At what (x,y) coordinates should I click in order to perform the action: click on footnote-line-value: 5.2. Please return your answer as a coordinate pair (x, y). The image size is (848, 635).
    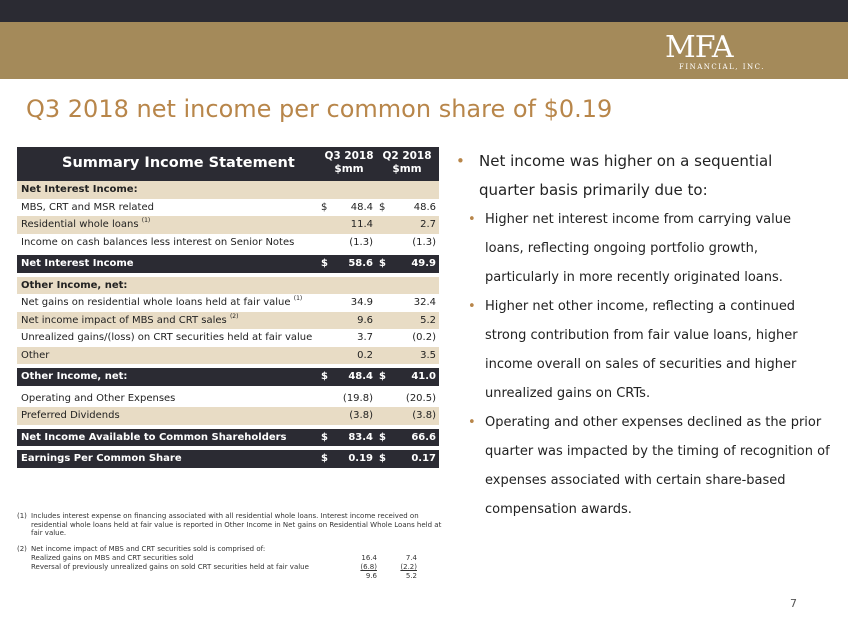
    Looking at the image, I should click on (411, 576).